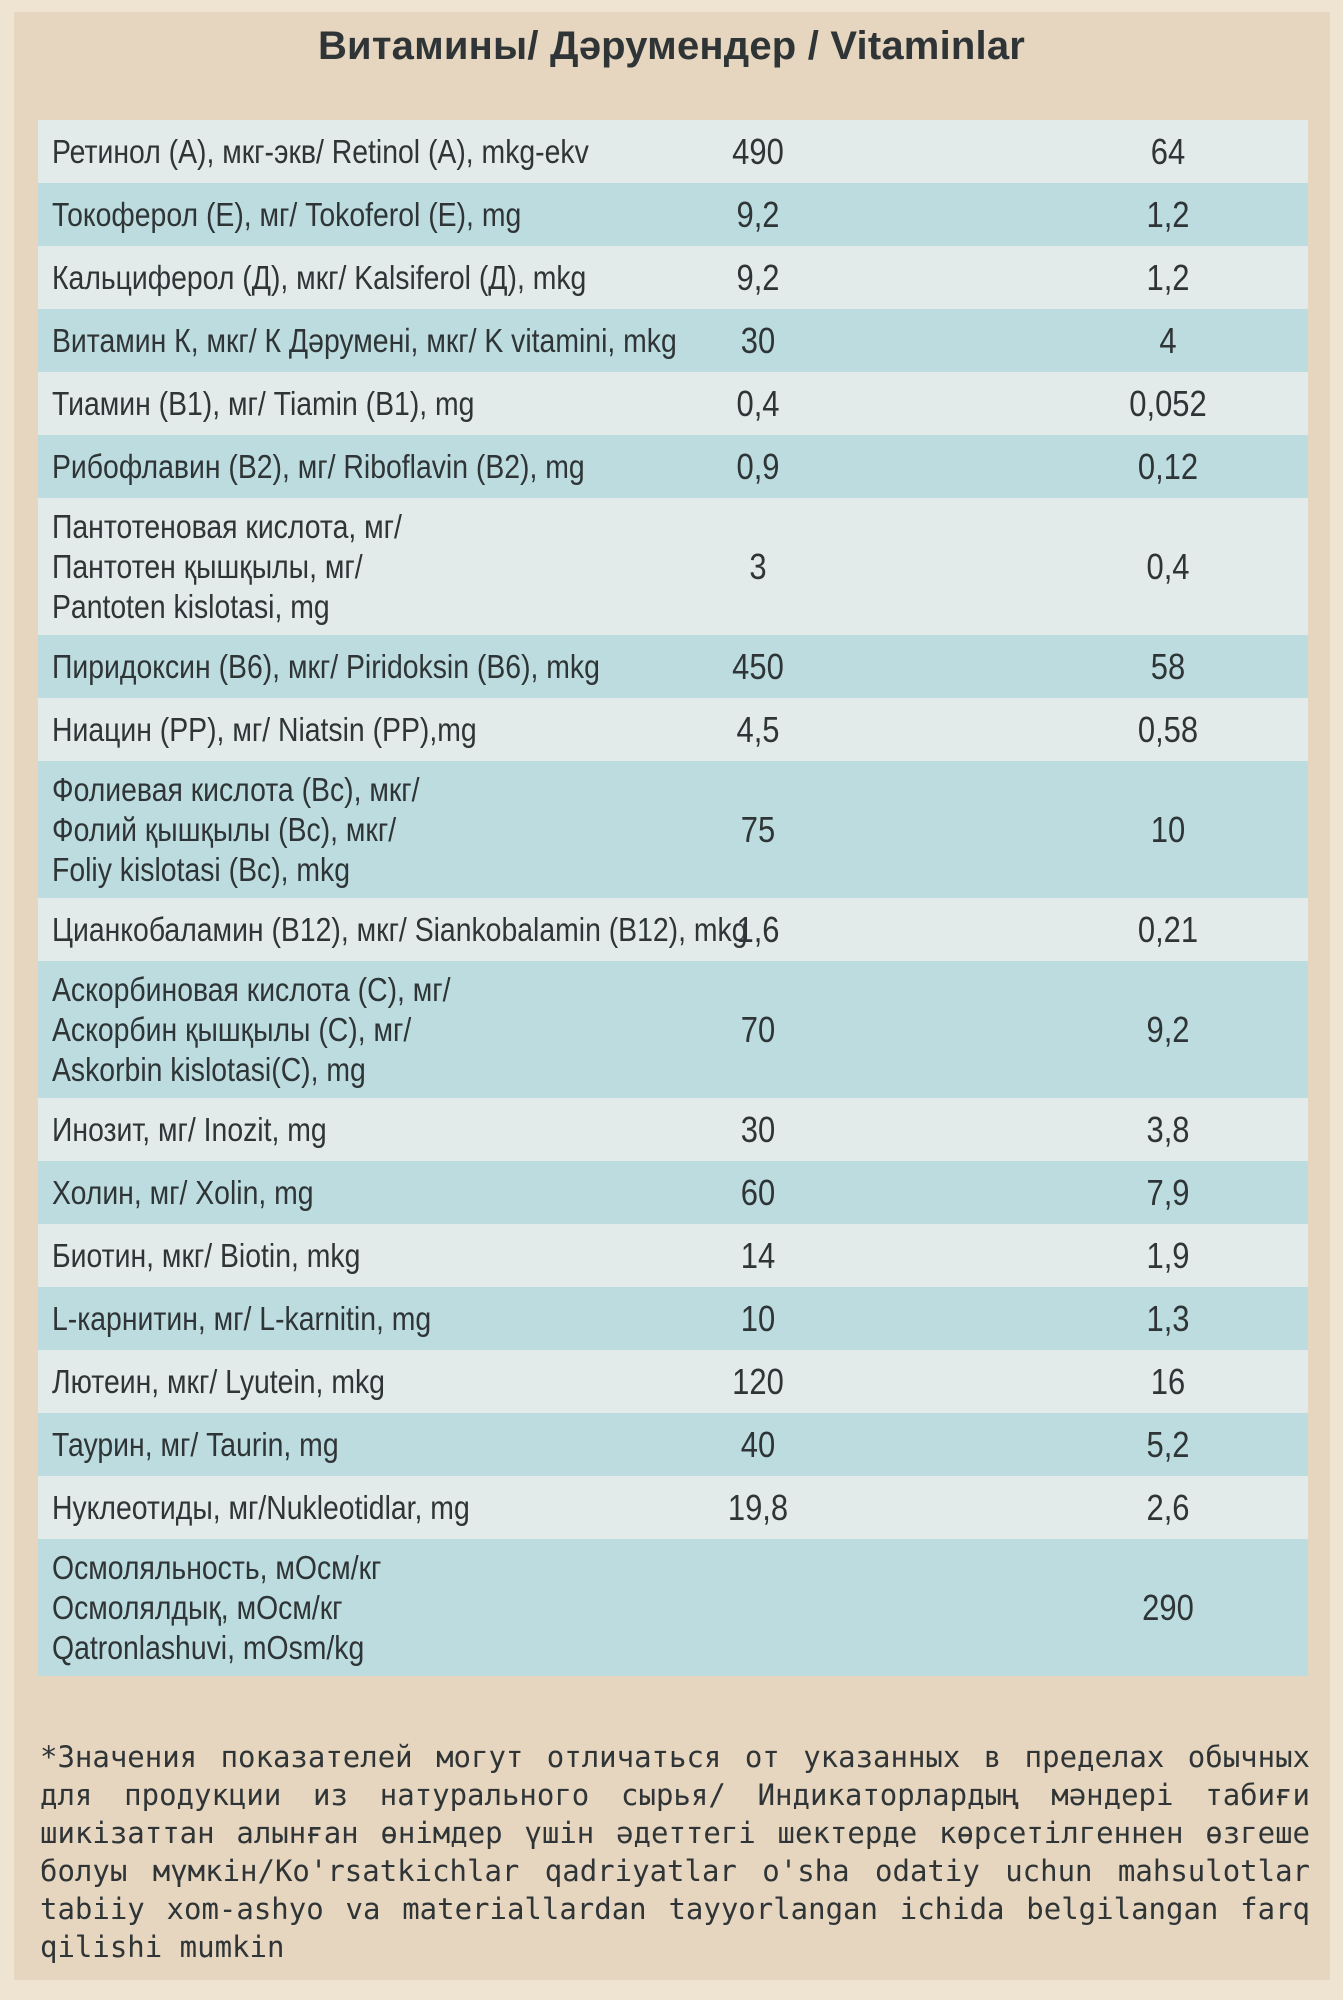 This screenshot has height=2000, width=1343. Describe the element at coordinates (191, 606) in the screenshot. I see `nutrient-name-line: Pantoten kislotasi, mg` at that location.